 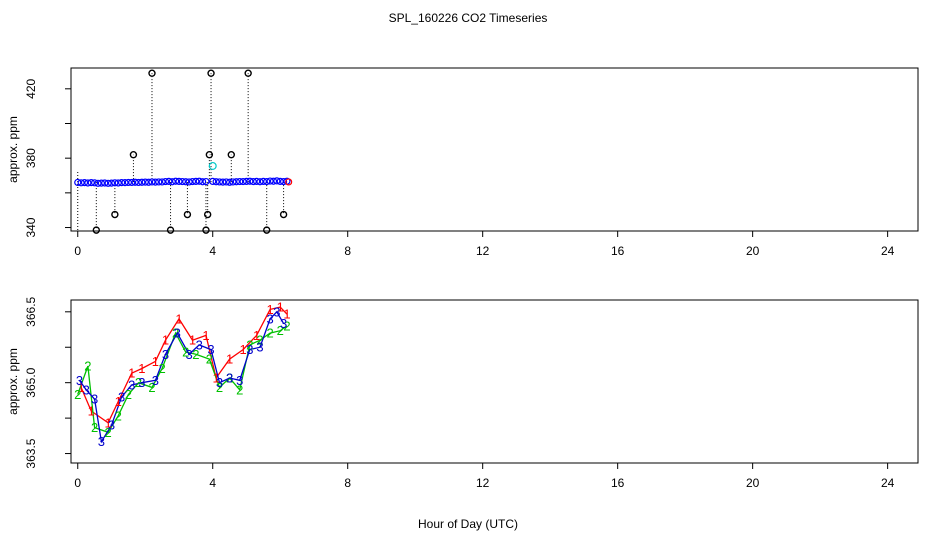 What do you see at coordinates (483, 251) in the screenshot?
I see `x-tick-label: 12` at bounding box center [483, 251].